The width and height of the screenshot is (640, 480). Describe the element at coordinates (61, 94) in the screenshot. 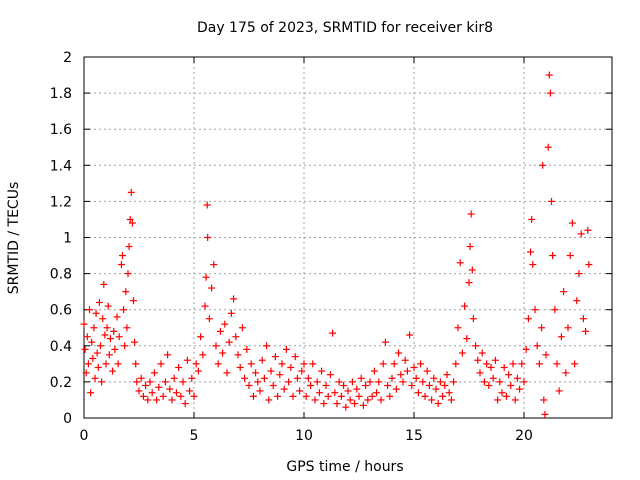

I see `y-tick-label: 1.8` at that location.